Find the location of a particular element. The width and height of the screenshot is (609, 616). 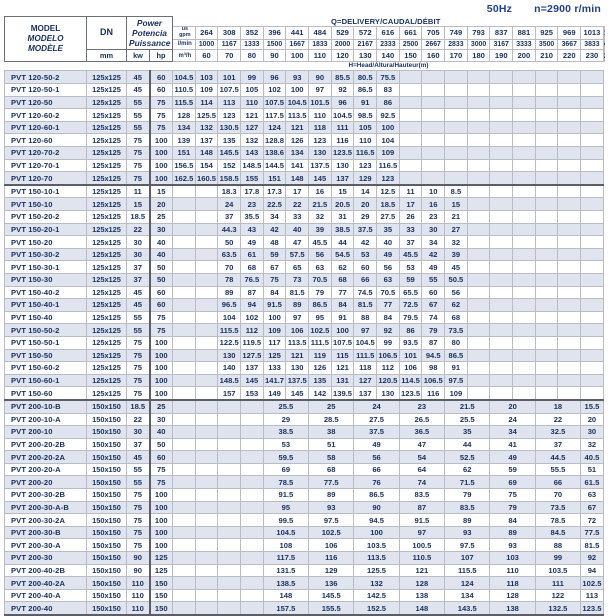

cell-head-value: 66 is located at coordinates (365, 280).